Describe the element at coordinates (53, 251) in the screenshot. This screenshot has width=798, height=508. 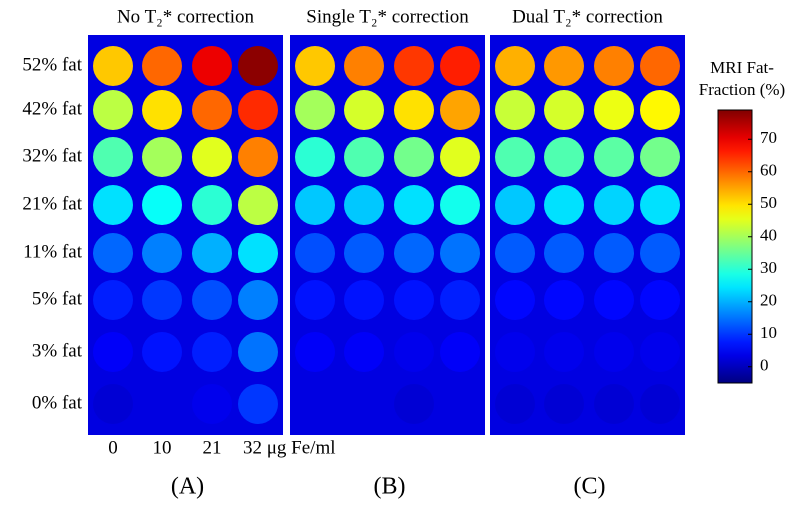
I see `row-label: 11% fat` at that location.